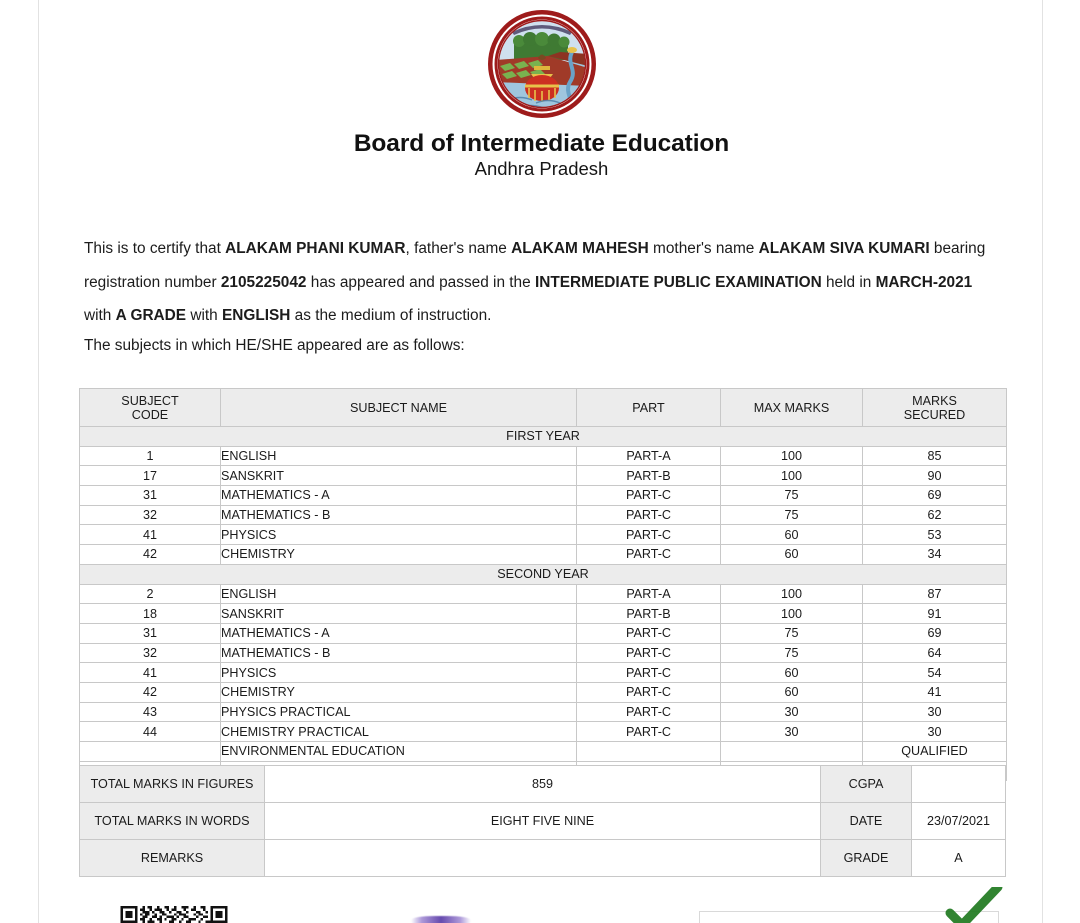 This screenshot has height=923, width=1080. What do you see at coordinates (791, 407) in the screenshot?
I see `header-max-marks: MAX MARKS` at bounding box center [791, 407].